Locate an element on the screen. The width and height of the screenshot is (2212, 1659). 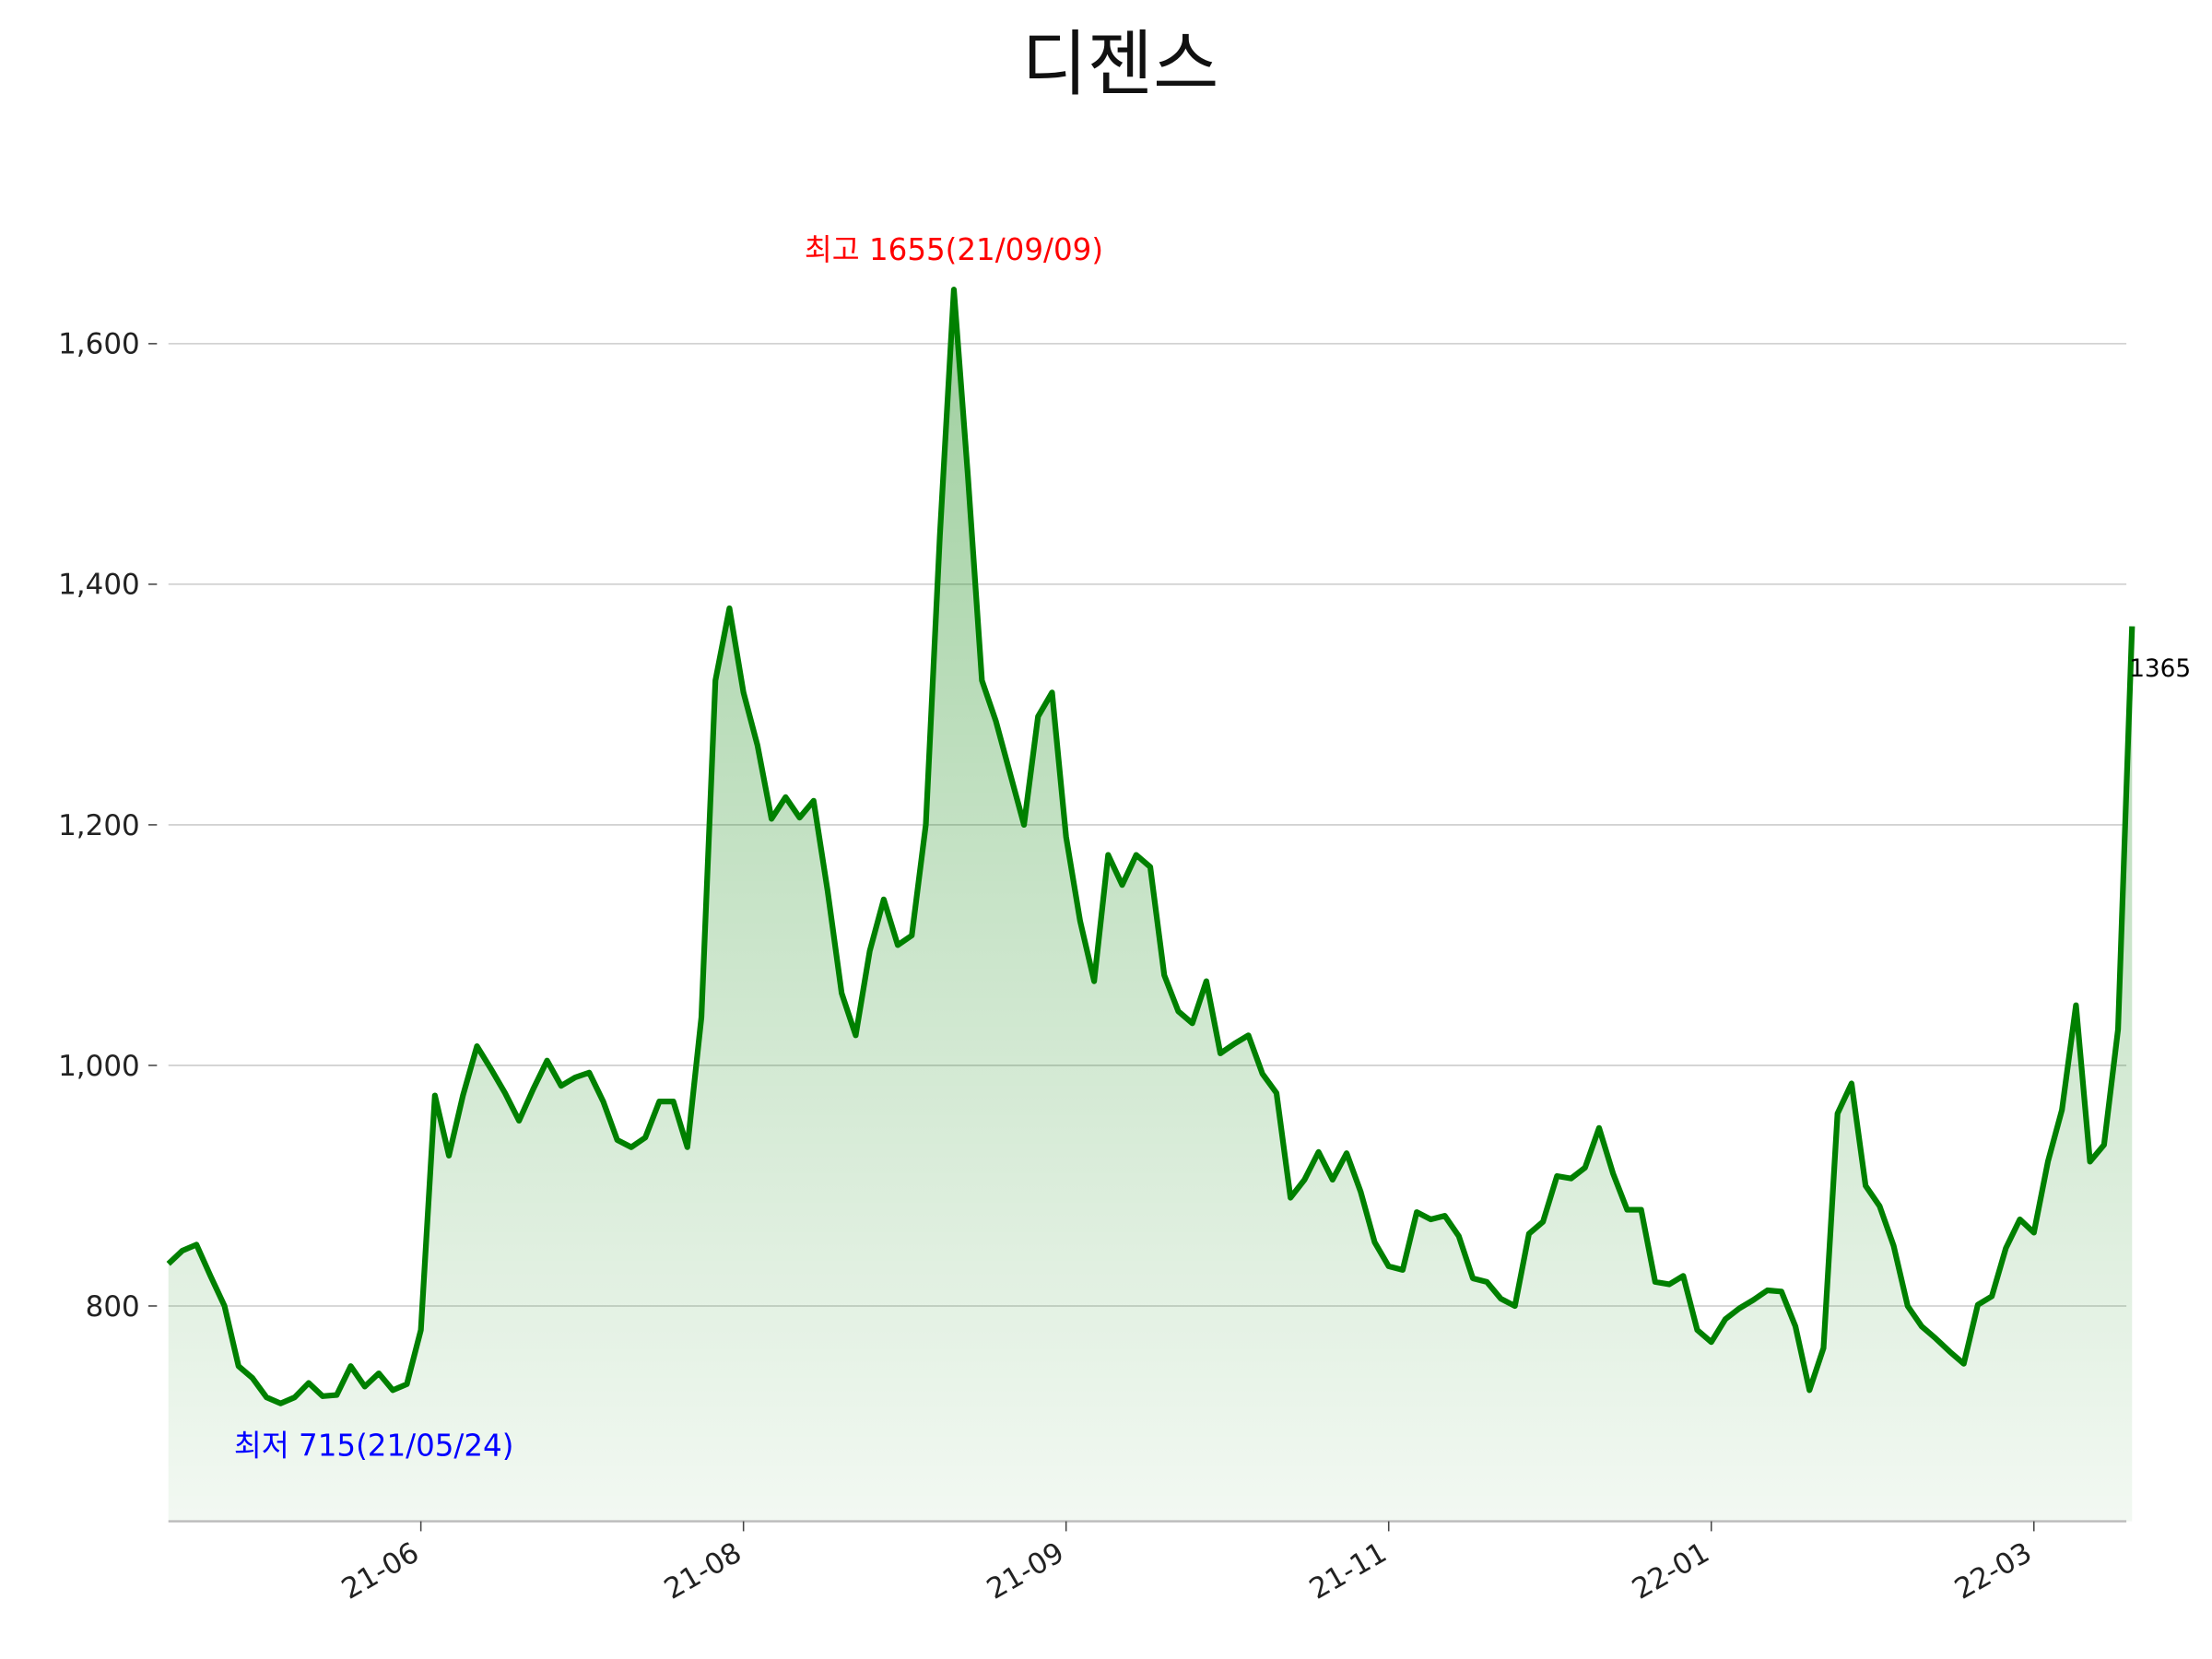
y-tick-label: 800 is located at coordinates (113, 1307).